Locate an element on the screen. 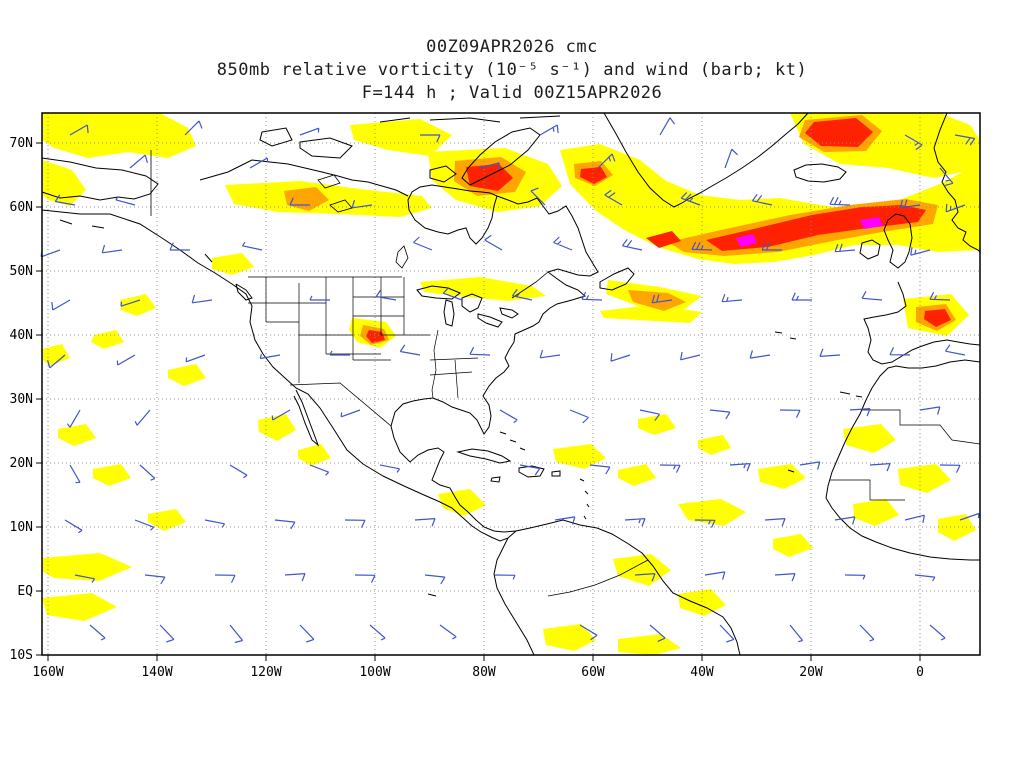 The height and width of the screenshot is (768, 1024). ireland is located at coordinates (870, 249).